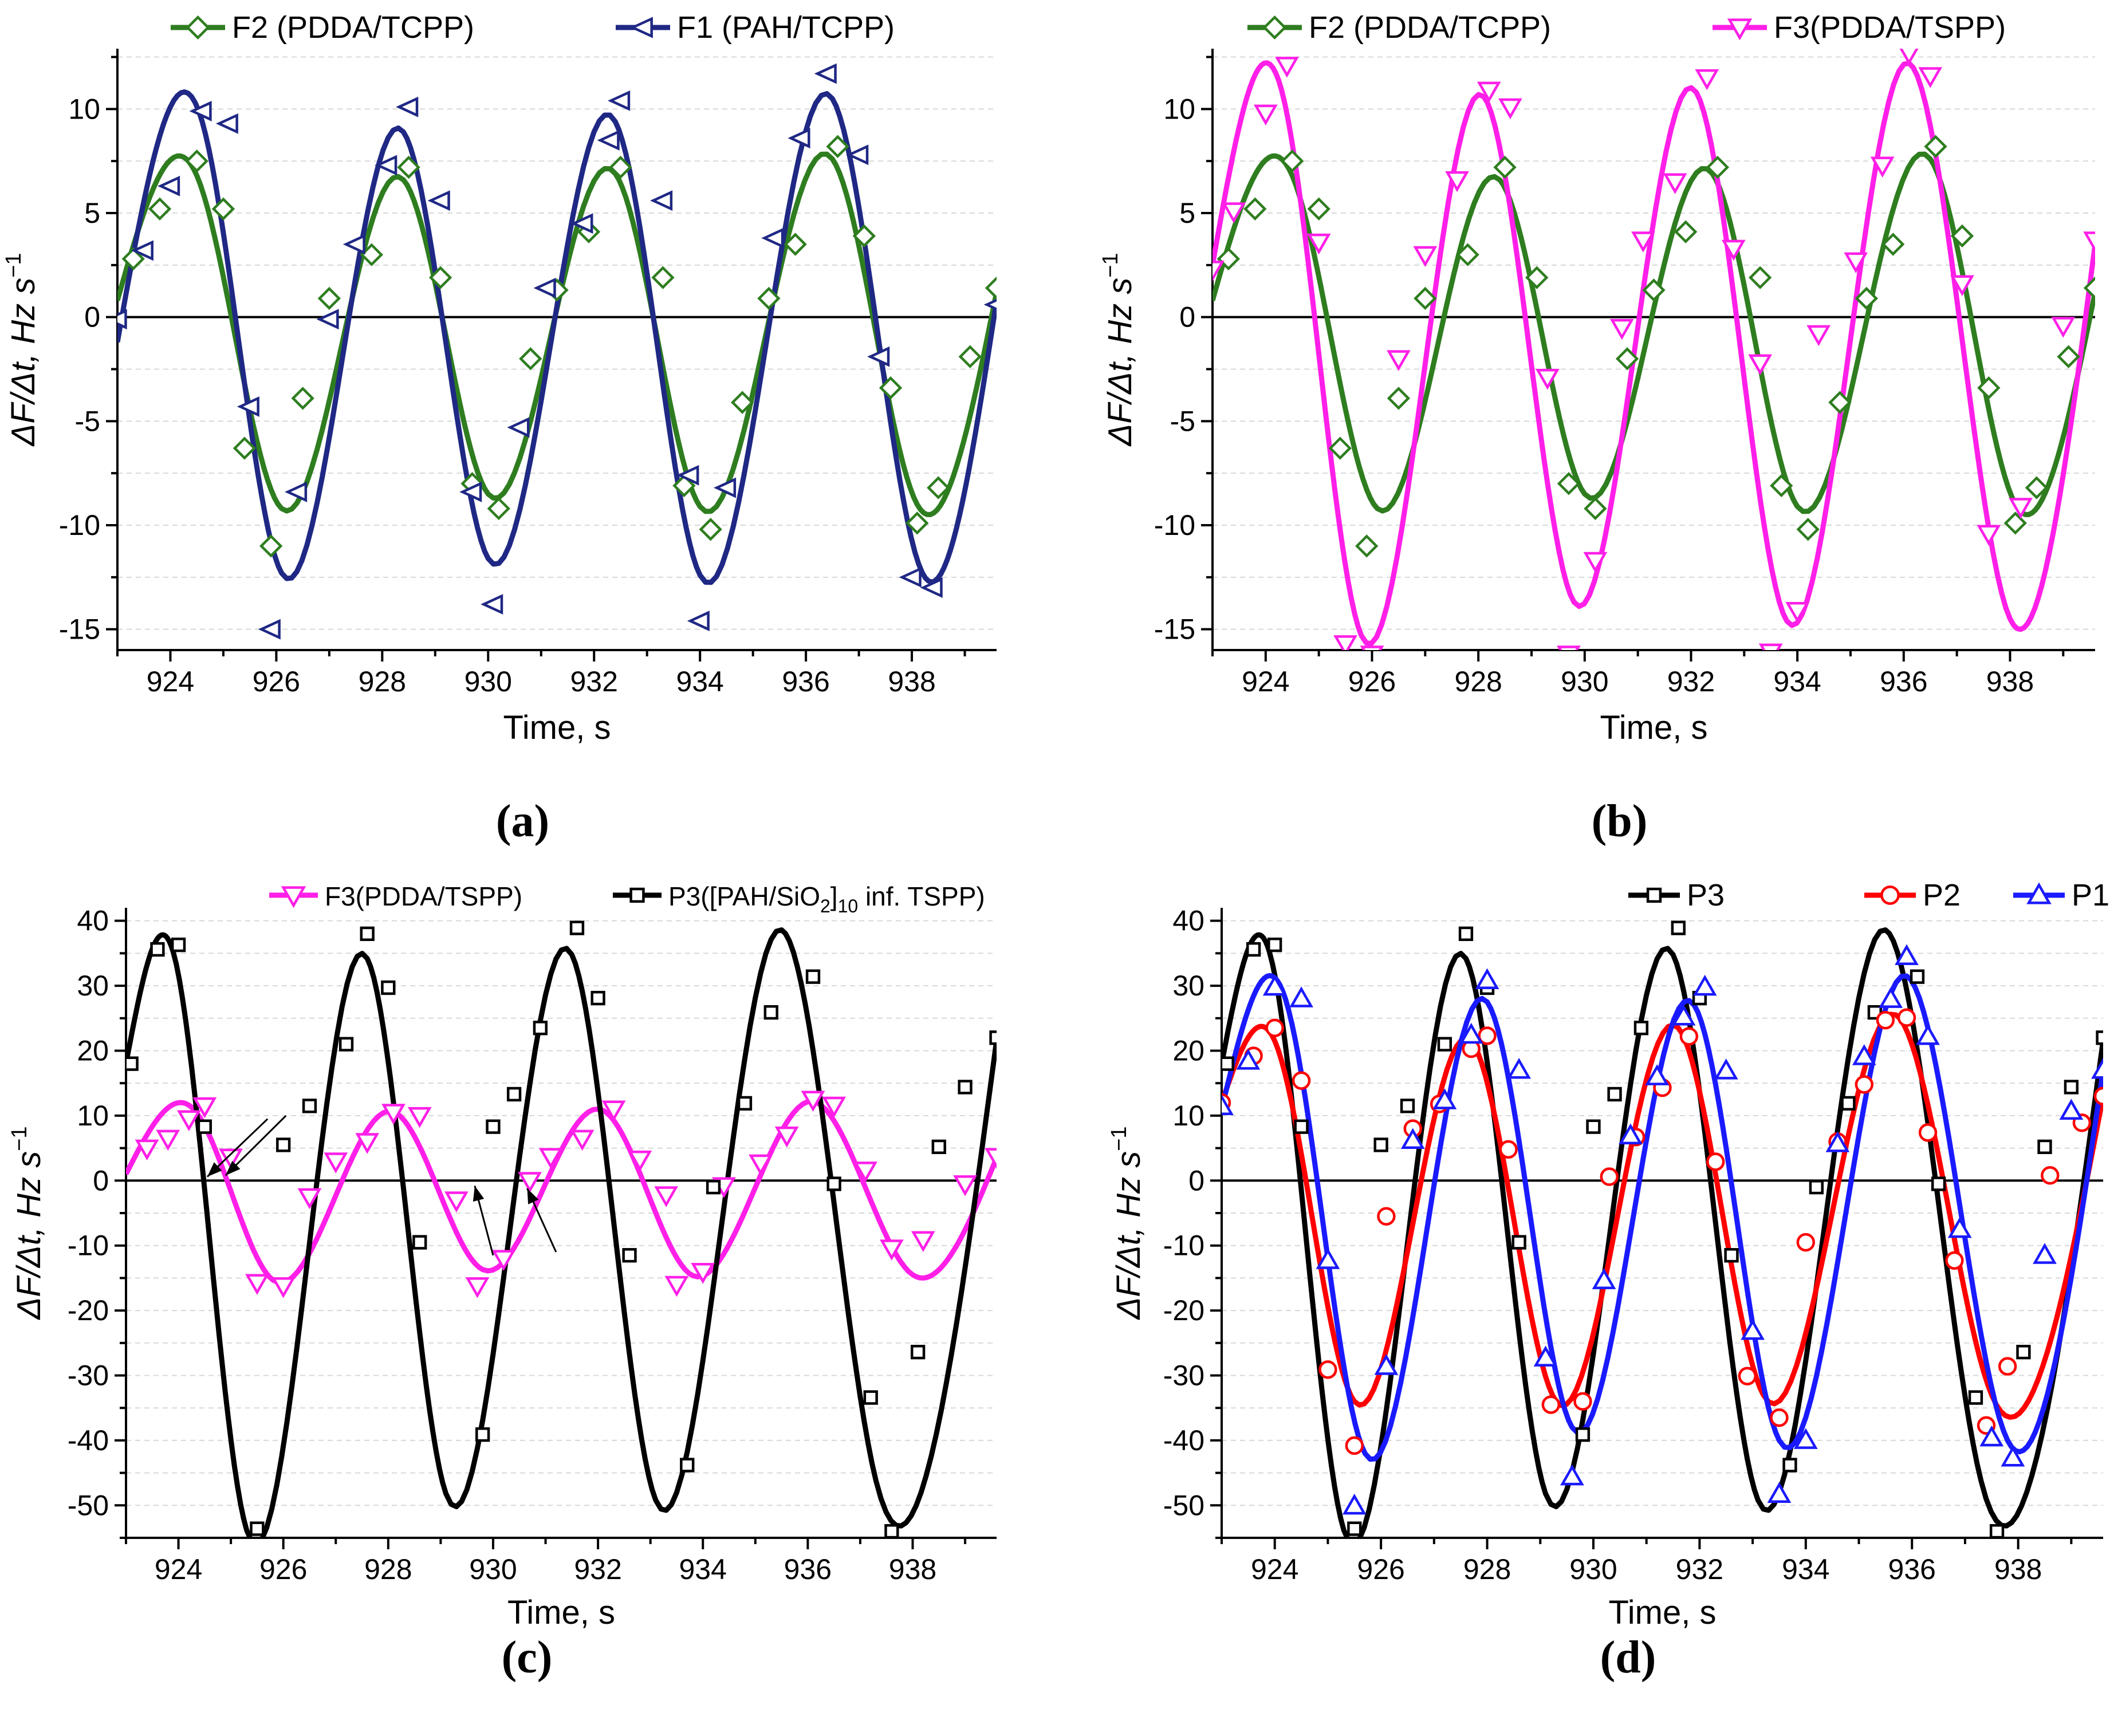 Image resolution: width=2110 pixels, height=1736 pixels. What do you see at coordinates (1628, 1657) in the screenshot?
I see `panel-label: (d)` at bounding box center [1628, 1657].